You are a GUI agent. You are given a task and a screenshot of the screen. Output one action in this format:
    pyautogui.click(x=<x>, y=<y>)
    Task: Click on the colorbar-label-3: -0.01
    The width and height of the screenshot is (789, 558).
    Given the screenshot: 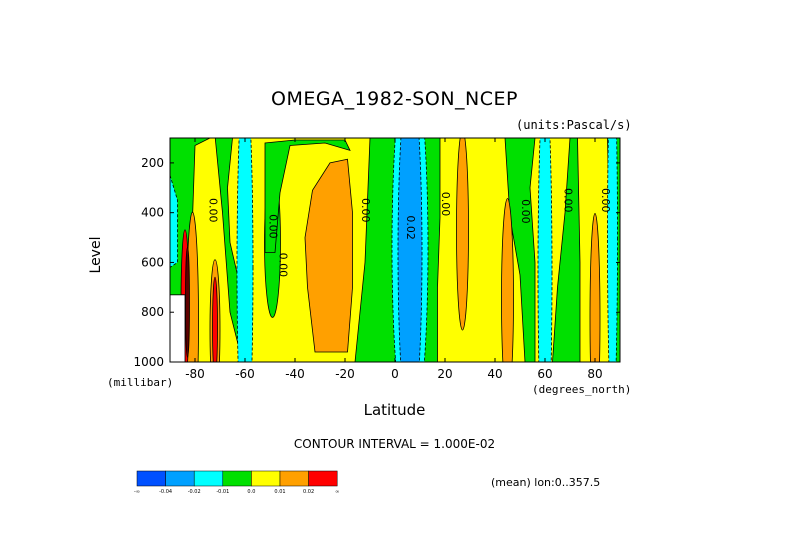 What is the action you would take?
    pyautogui.click(x=222, y=492)
    